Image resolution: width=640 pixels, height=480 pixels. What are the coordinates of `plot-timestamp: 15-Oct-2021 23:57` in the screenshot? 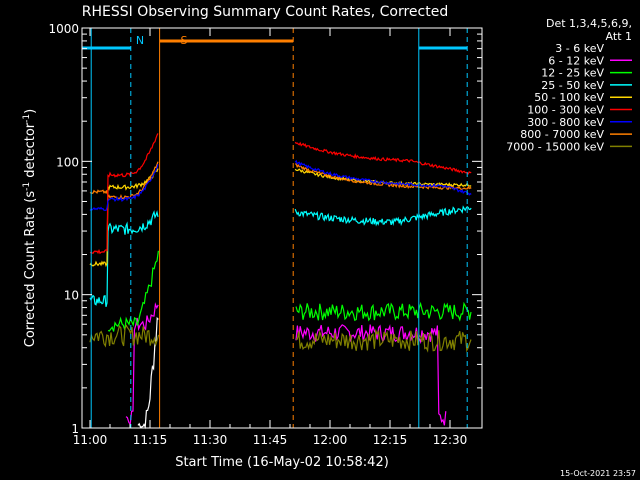 It's located at (598, 473).